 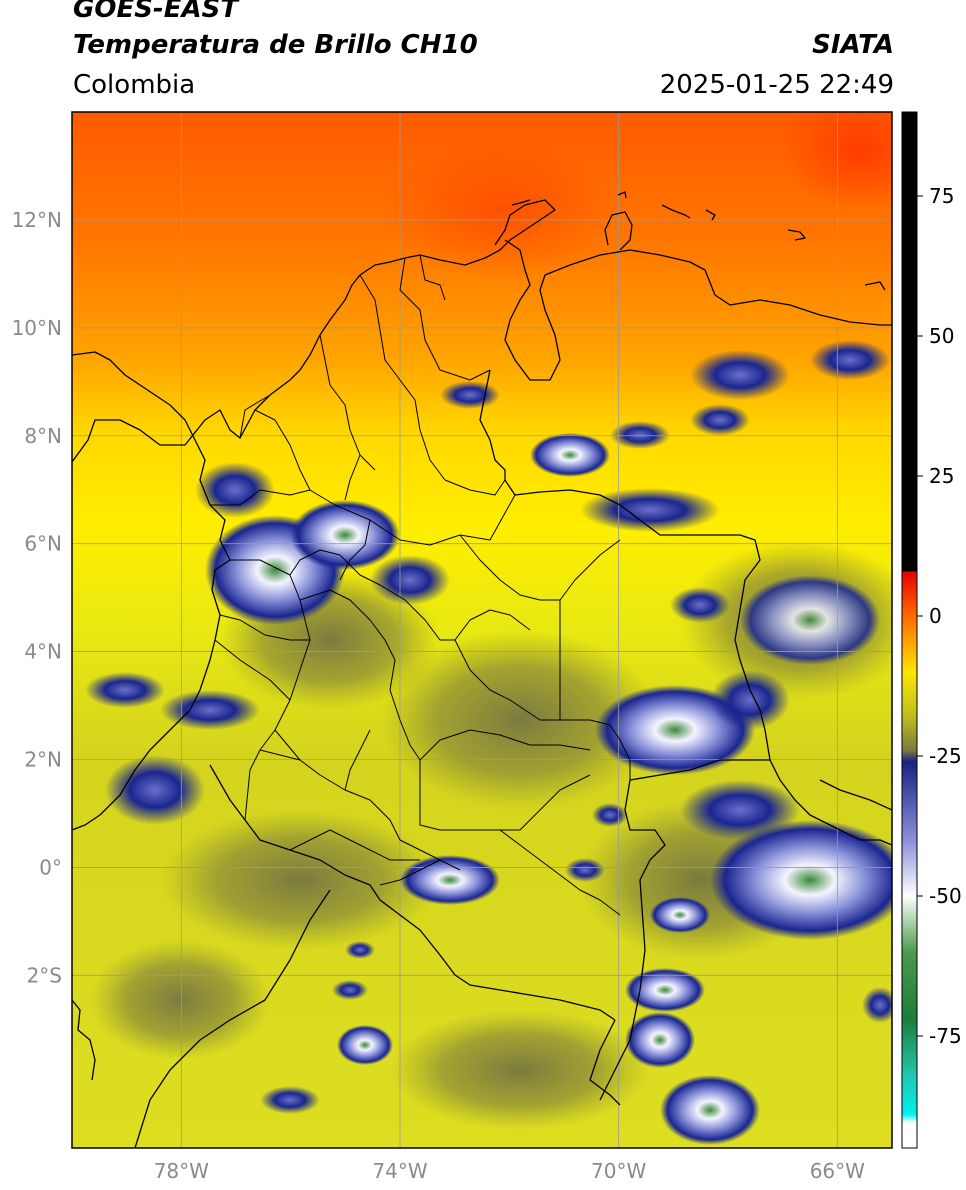 I want to click on colorbar-gradient, so click(x=909, y=630).